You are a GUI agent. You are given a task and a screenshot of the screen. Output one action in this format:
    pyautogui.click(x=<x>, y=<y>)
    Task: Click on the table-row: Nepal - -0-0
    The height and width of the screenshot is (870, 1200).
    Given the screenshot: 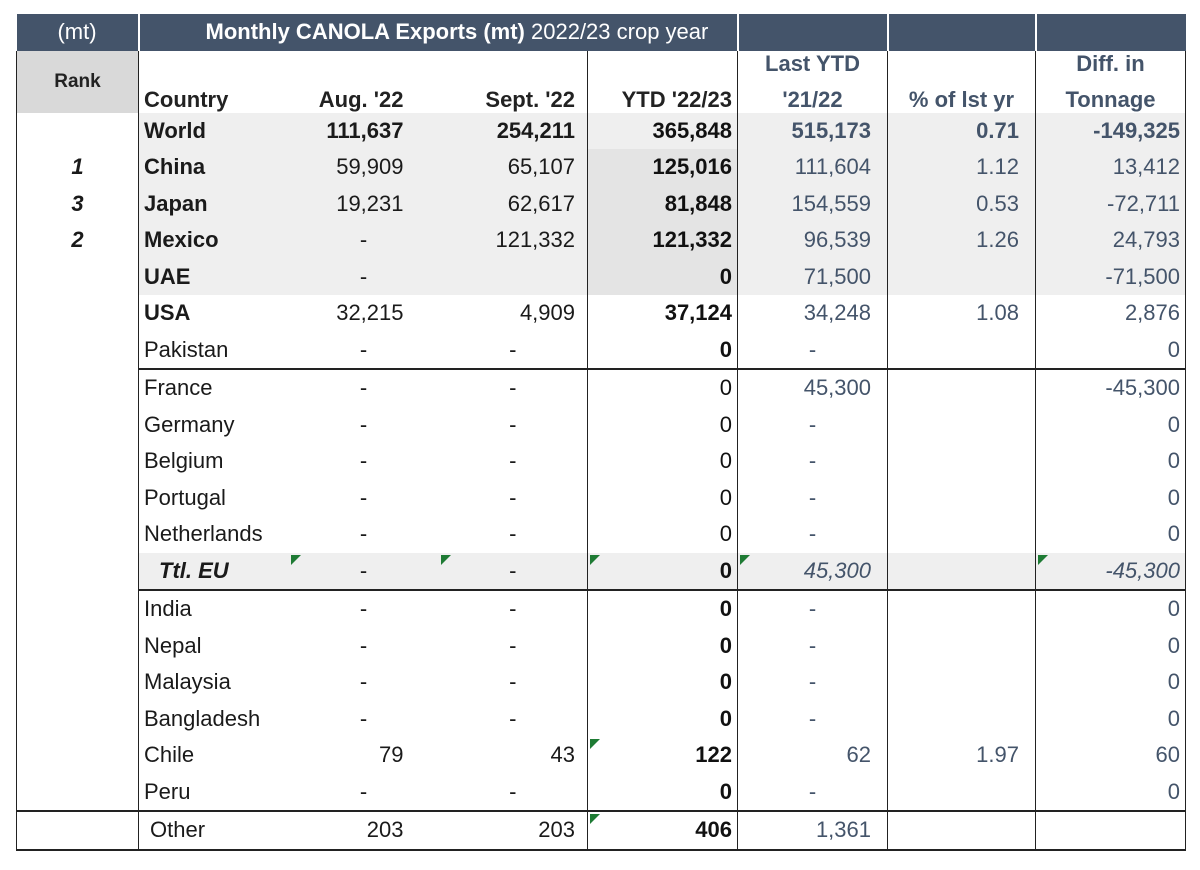 What is the action you would take?
    pyautogui.click(x=601, y=645)
    